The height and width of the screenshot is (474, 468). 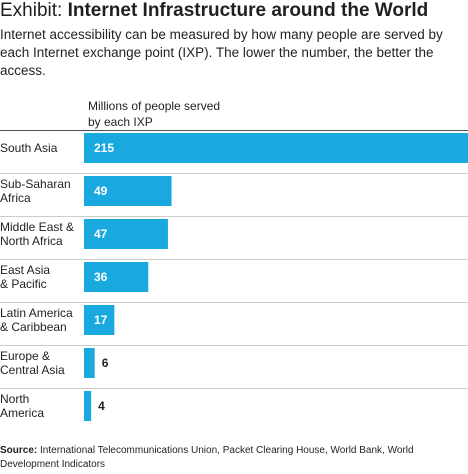 What do you see at coordinates (101, 406) in the screenshot?
I see `value-label: 4` at bounding box center [101, 406].